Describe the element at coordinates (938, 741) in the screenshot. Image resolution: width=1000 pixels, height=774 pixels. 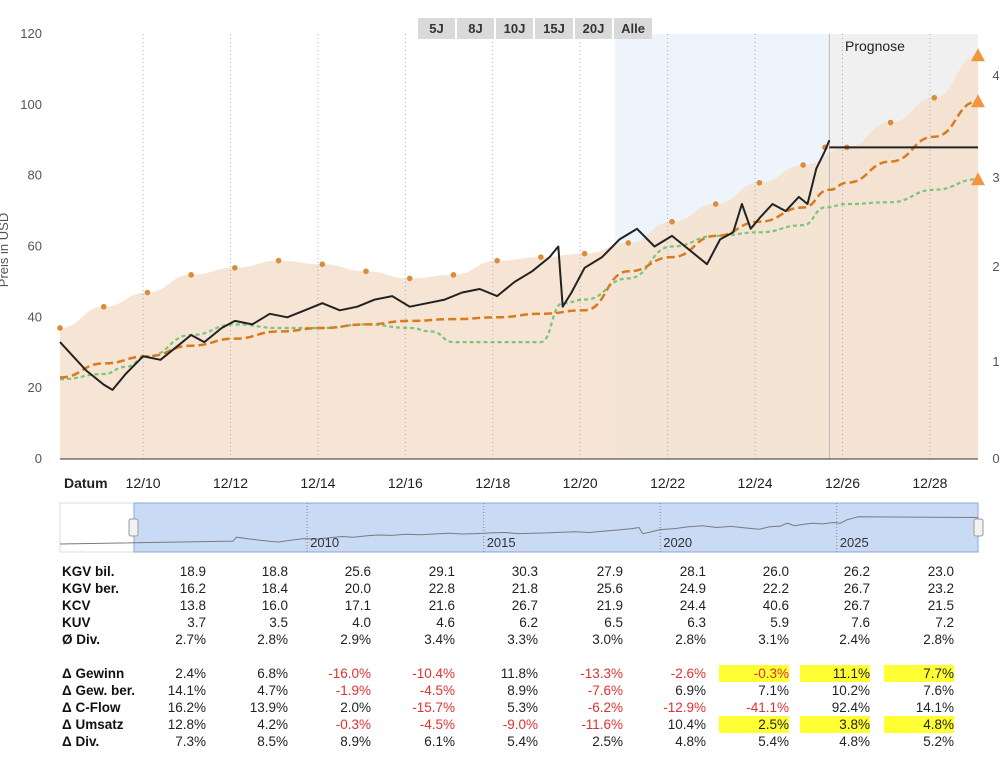
I see `table-cell: 5.2%` at that location.